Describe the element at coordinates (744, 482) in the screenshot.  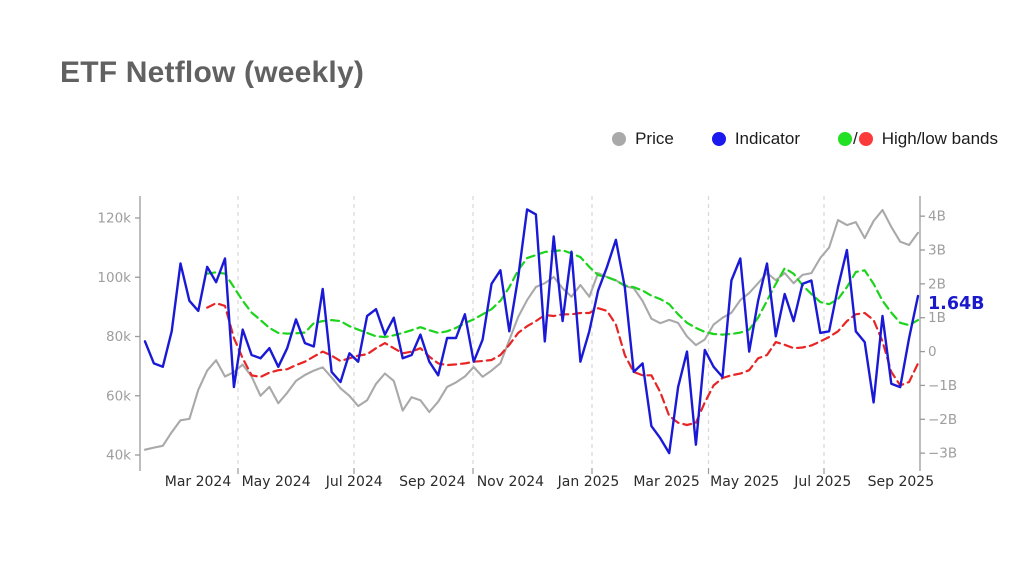
I see `x-axis-tick-label: May 2025` at that location.